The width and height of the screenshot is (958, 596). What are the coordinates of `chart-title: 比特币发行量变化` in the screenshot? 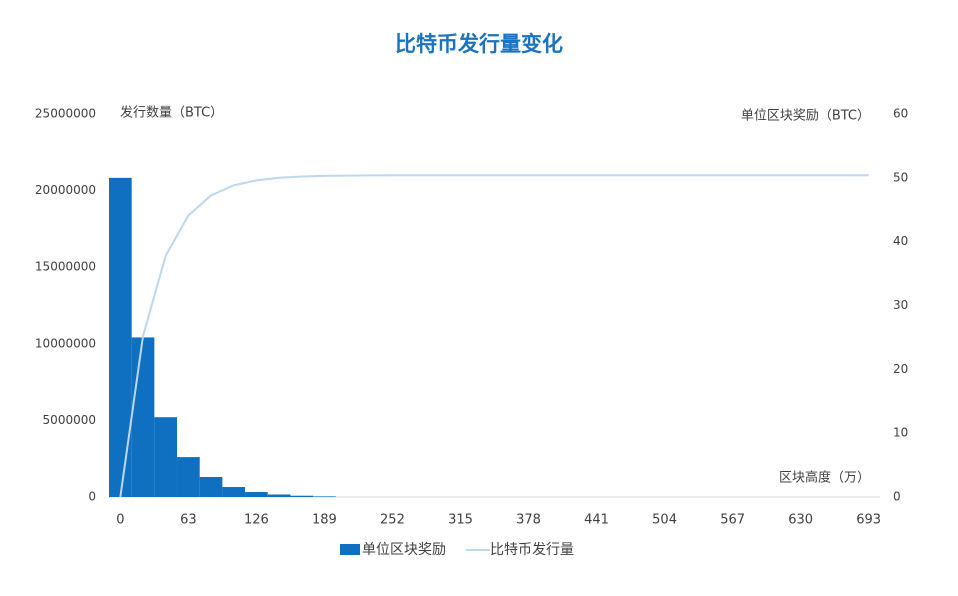 It's located at (479, 44).